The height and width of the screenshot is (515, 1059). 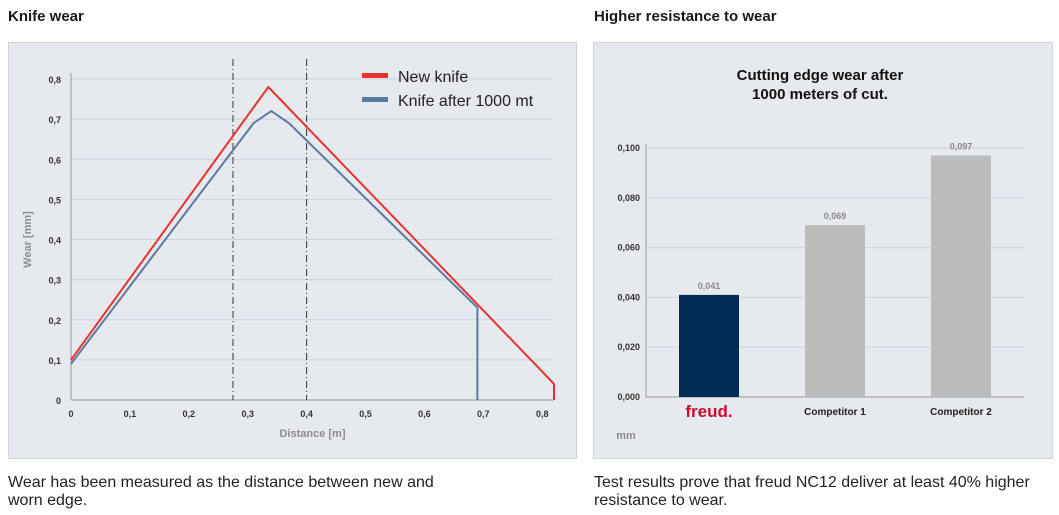 I want to click on y-tick-label: 0,3, so click(x=54, y=281).